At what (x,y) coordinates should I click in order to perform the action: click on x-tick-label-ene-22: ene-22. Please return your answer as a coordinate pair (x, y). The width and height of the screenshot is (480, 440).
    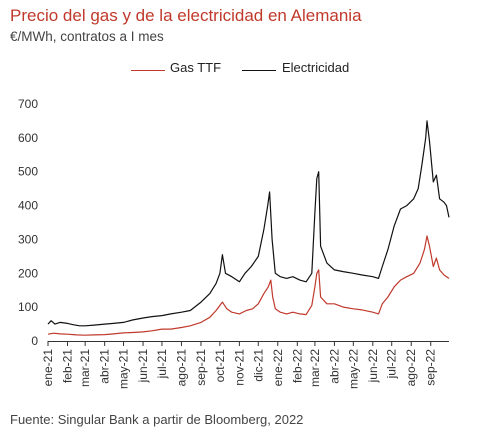
    Looking at the image, I should click on (278, 368).